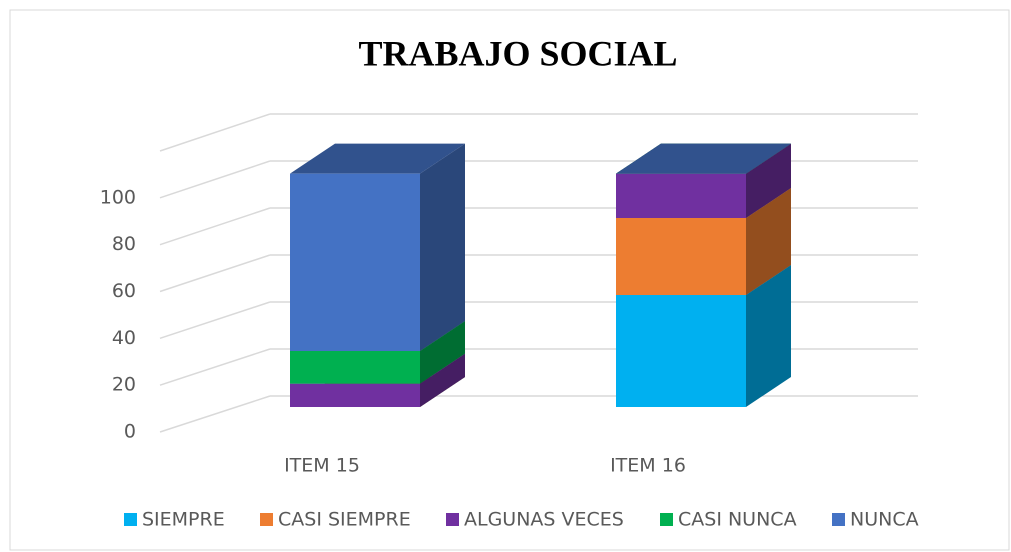 This screenshot has height=552, width=1011. I want to click on y-tick-label: 100, so click(118, 197).